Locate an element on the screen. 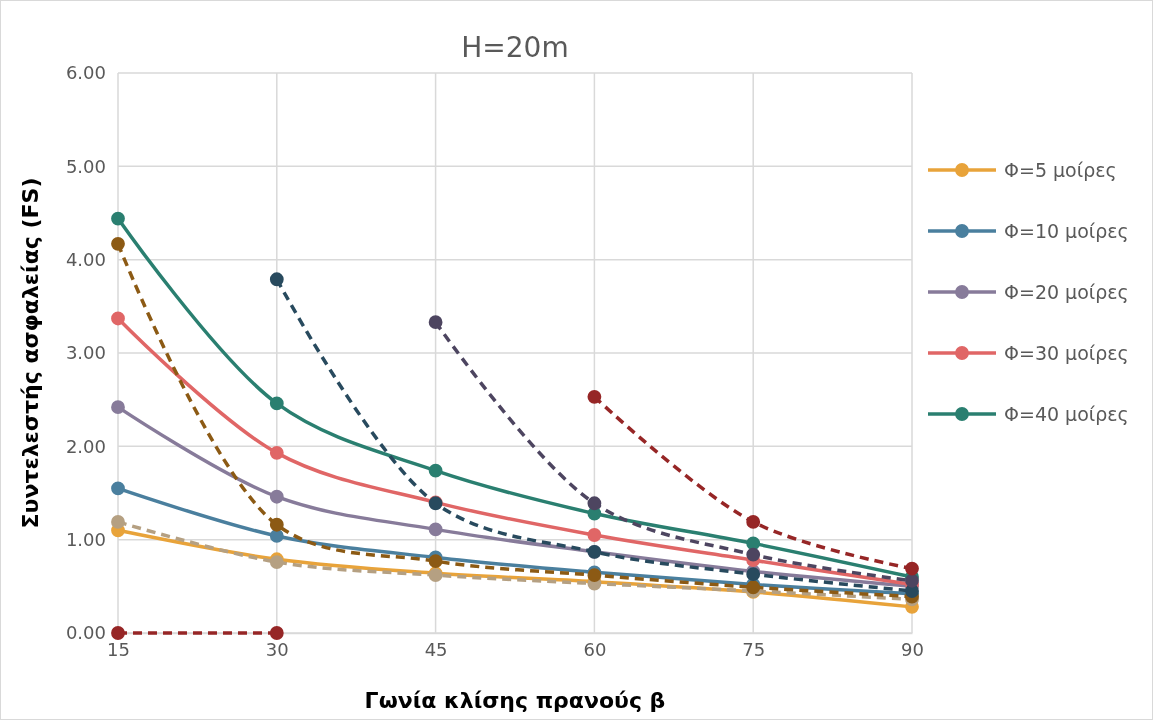 The image size is (1153, 720). legend-label: Φ=5 μοίρες is located at coordinates (1060, 170).